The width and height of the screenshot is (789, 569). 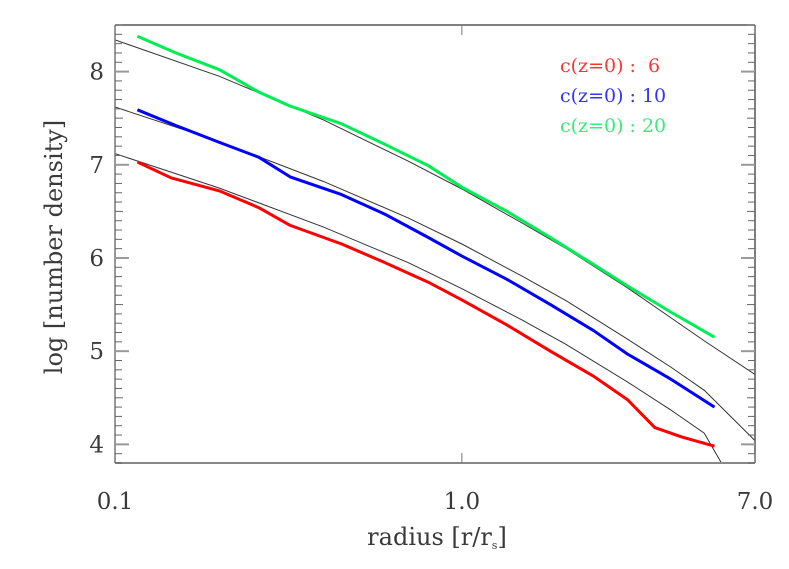 What do you see at coordinates (96, 166) in the screenshot?
I see `y-tick-label: 7` at bounding box center [96, 166].